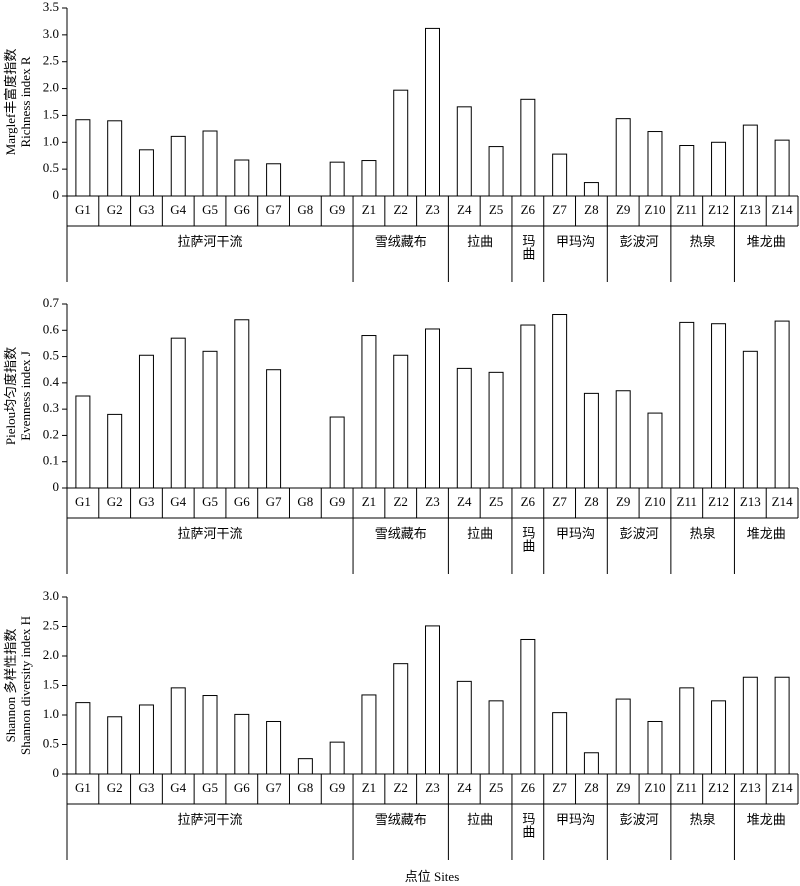 This screenshot has width=800, height=886. What do you see at coordinates (51, 407) in the screenshot?
I see `y-tick-label: 0.3` at bounding box center [51, 407].